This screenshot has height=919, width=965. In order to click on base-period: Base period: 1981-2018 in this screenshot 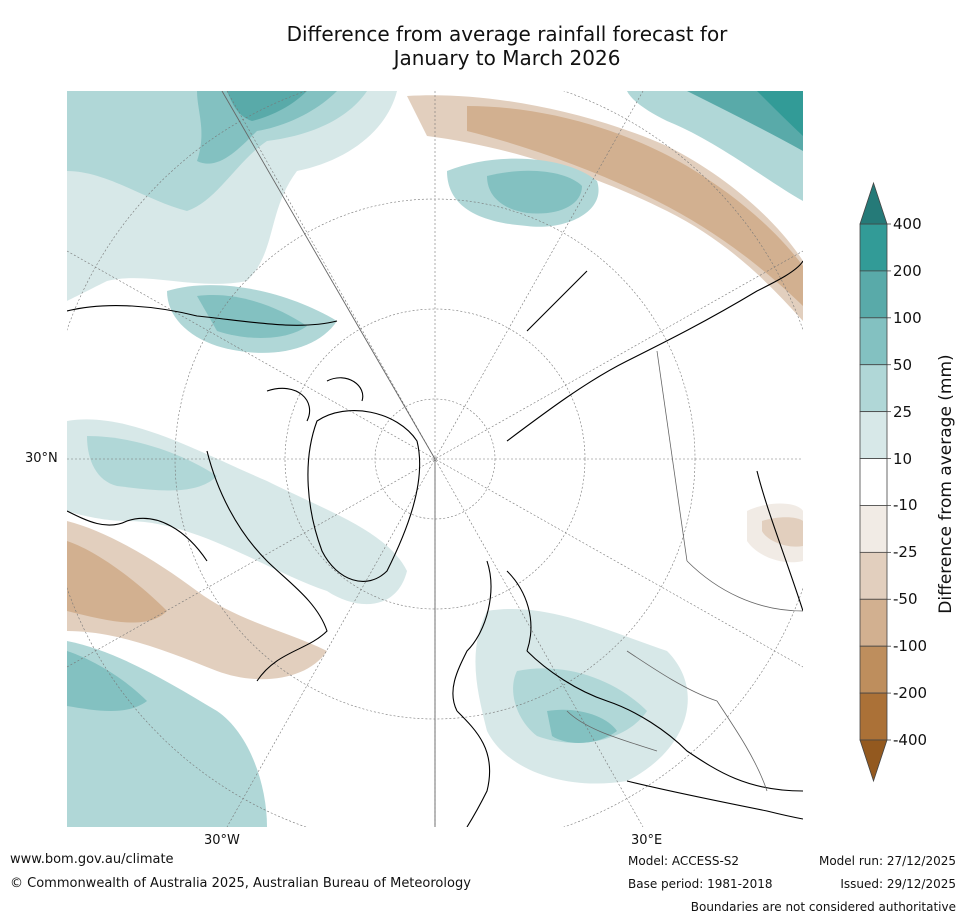, I will do `click(700, 884)`.